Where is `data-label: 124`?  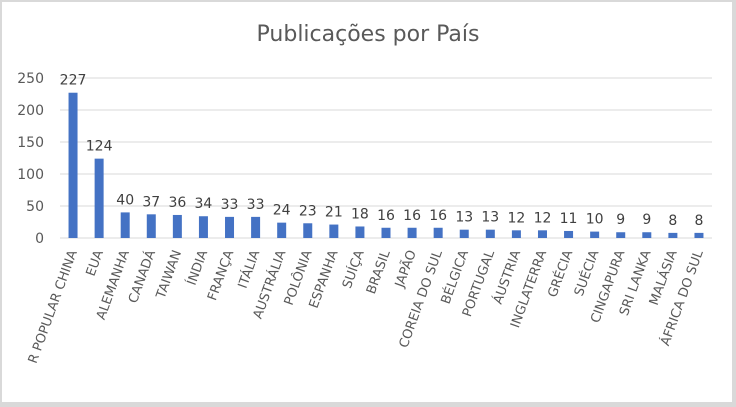
data-label: 124 is located at coordinates (99, 147).